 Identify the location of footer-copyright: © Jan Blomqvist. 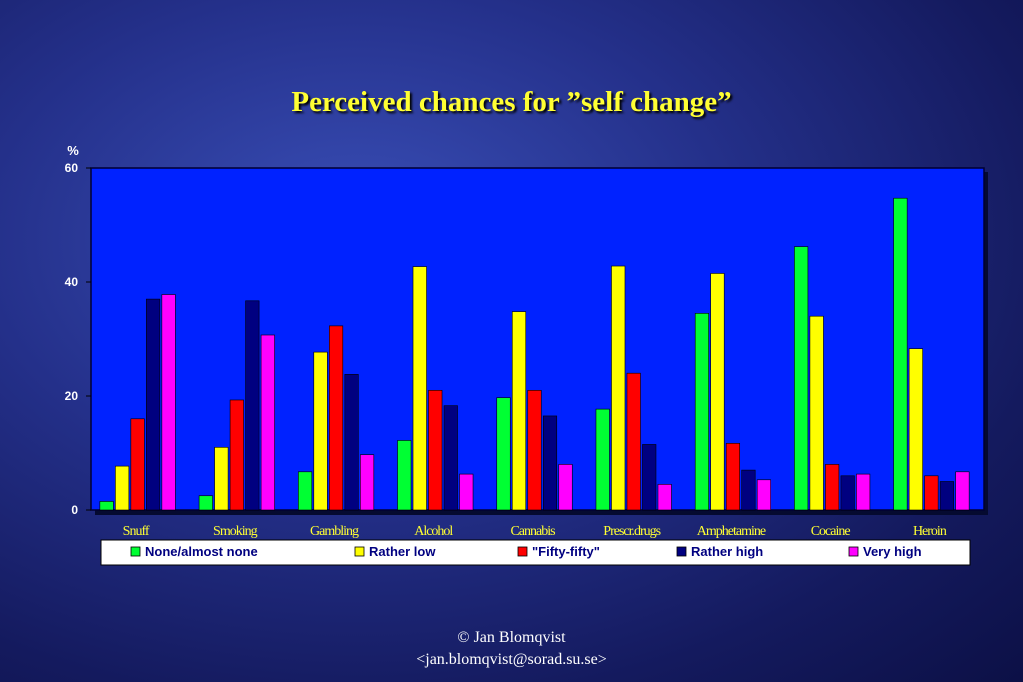
(511, 637).